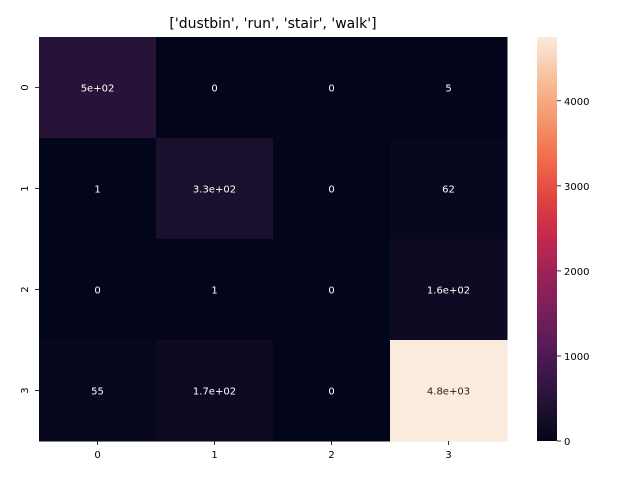 This screenshot has height=480, width=640. Describe the element at coordinates (576, 357) in the screenshot. I see `colorbar-tick-label-1: 1000` at that location.